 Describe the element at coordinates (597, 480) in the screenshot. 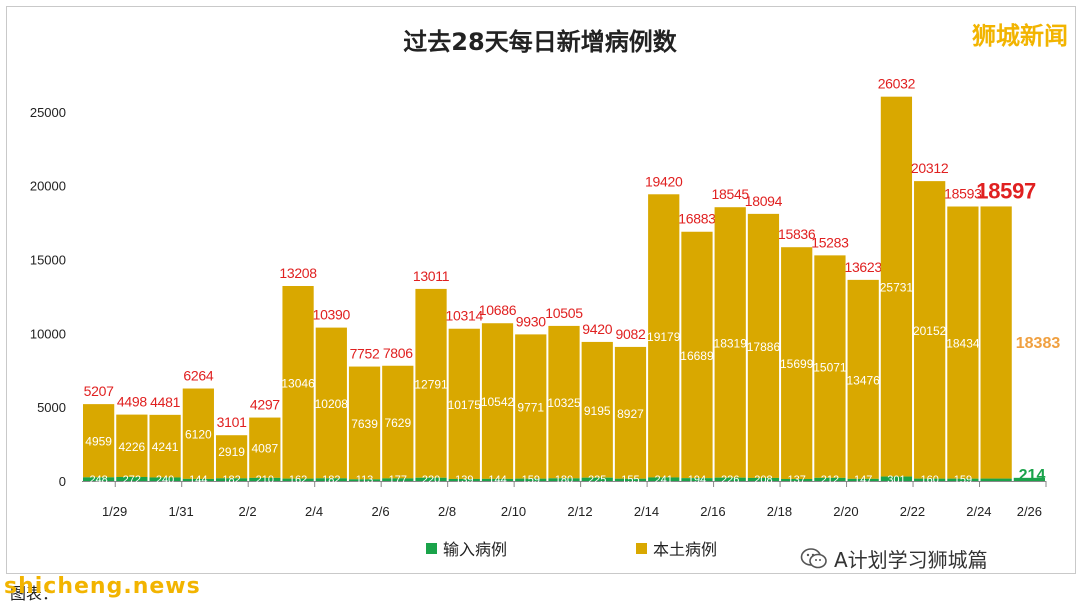

I see `imported-label: 225` at that location.